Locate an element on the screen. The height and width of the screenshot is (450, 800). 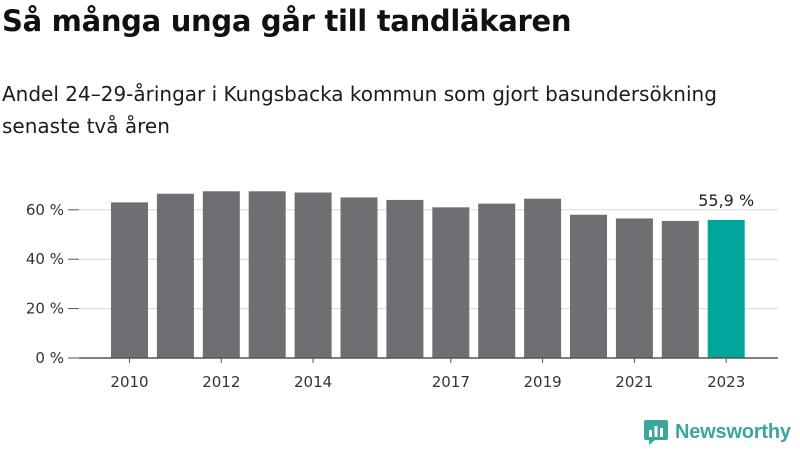
chart-title: Så många unga går till tandläkaren is located at coordinates (287, 21).